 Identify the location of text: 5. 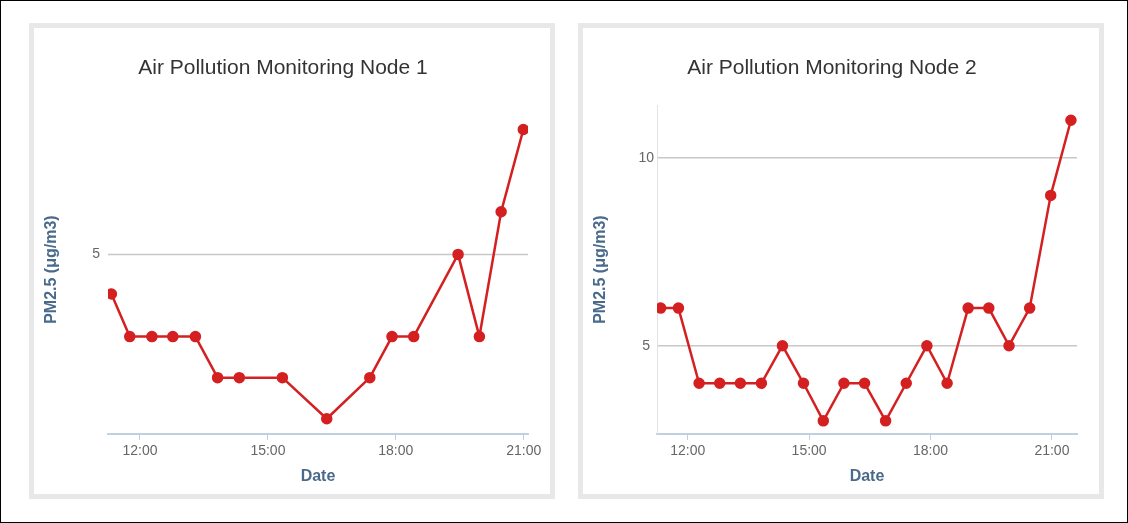
(96, 253).